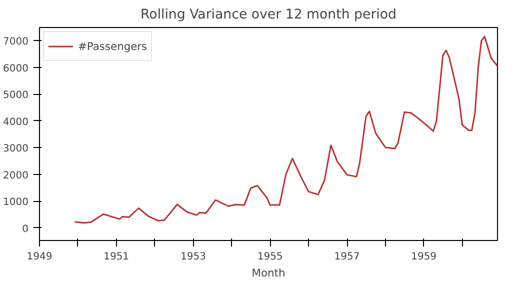 This screenshot has width=519, height=282. I want to click on x-axis-title: Month, so click(269, 273).